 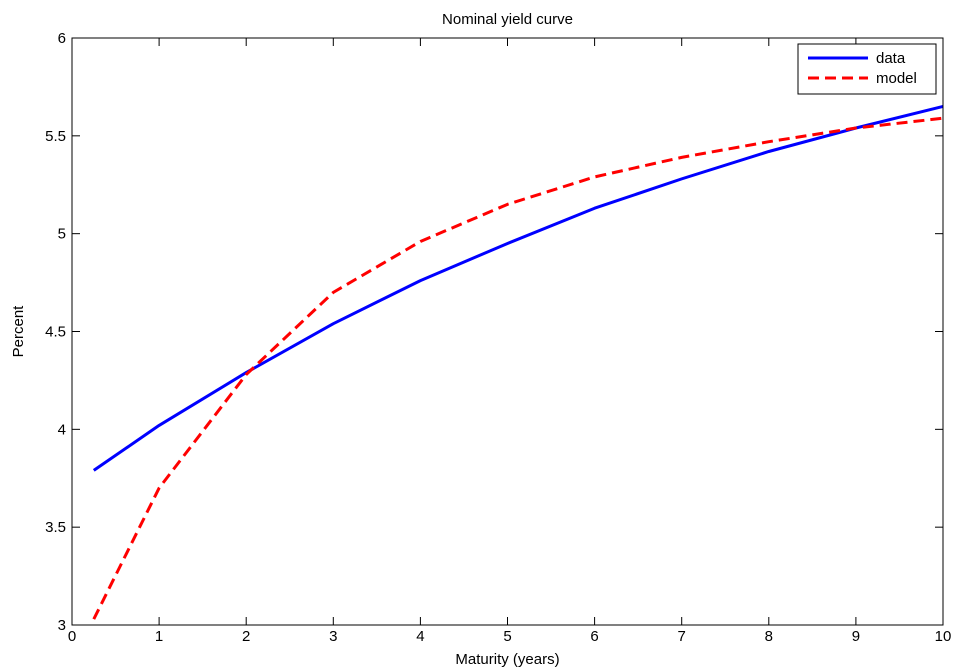 What do you see at coordinates (55, 136) in the screenshot?
I see `y-tick-label: 5.5` at bounding box center [55, 136].